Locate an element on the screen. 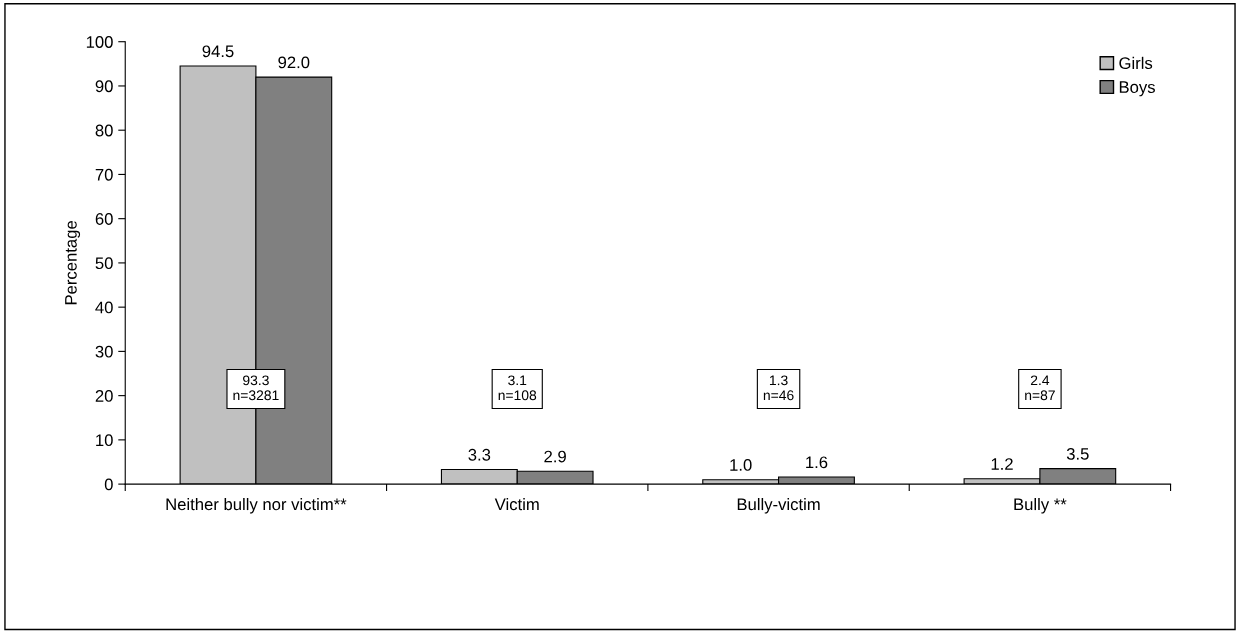  data-label: 92.0 is located at coordinates (294, 62).